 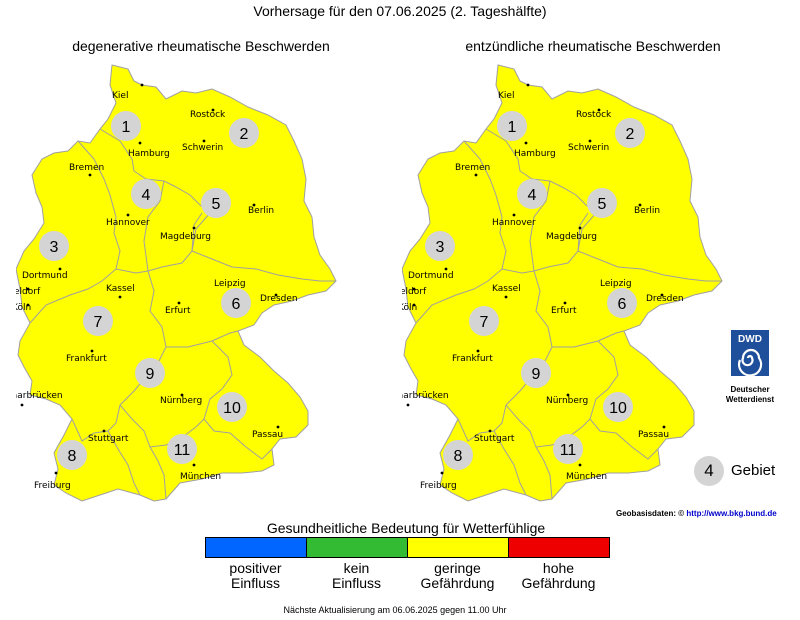 What do you see at coordinates (665, 298) in the screenshot?
I see `city-marker: Dresden` at bounding box center [665, 298].